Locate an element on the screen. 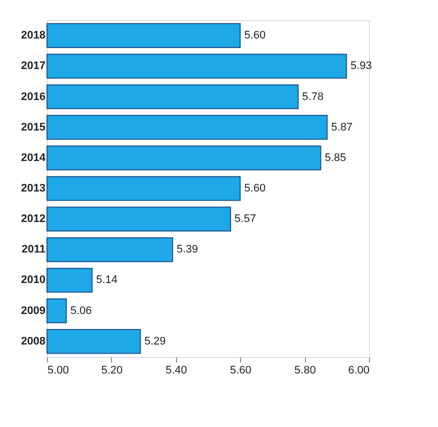 Image resolution: width=438 pixels, height=427 pixels. y-tick-label: 2017 is located at coordinates (33, 66).